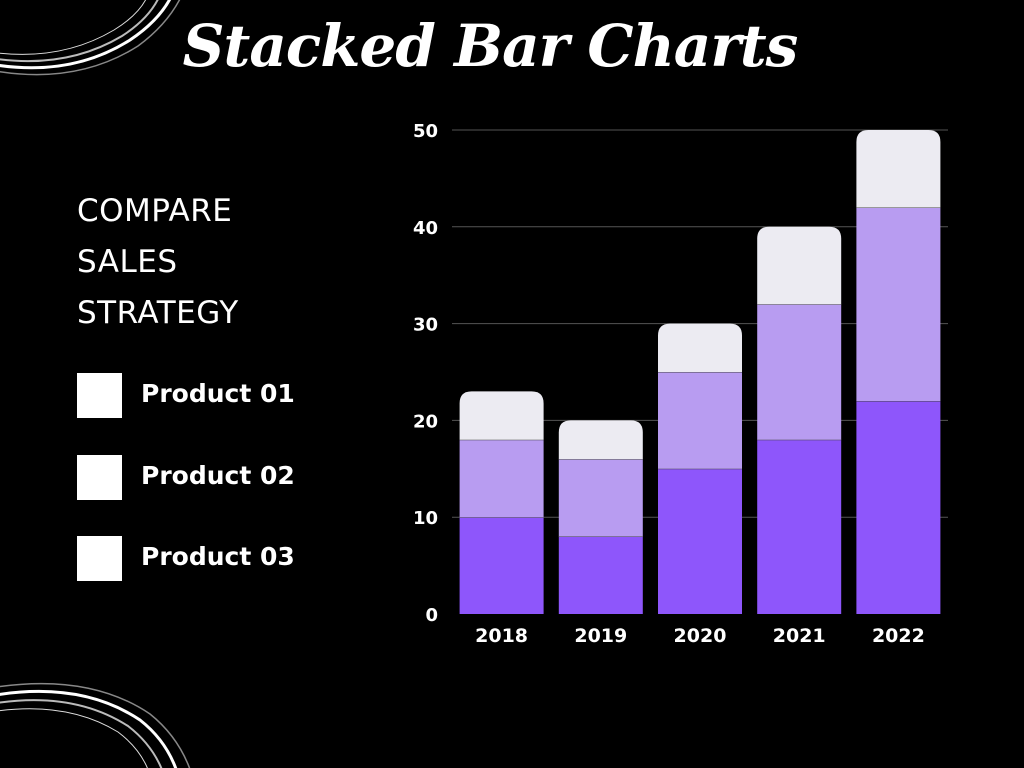  Describe the element at coordinates (425, 325) in the screenshot. I see `y-tick-label: 30` at that location.